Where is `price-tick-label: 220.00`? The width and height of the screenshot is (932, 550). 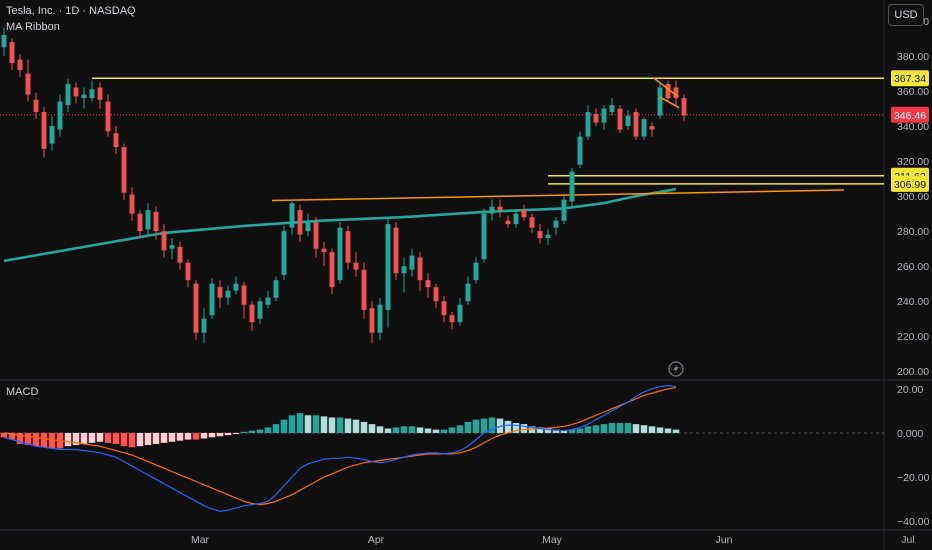 price-tick-label: 220.00 is located at coordinates (913, 337).